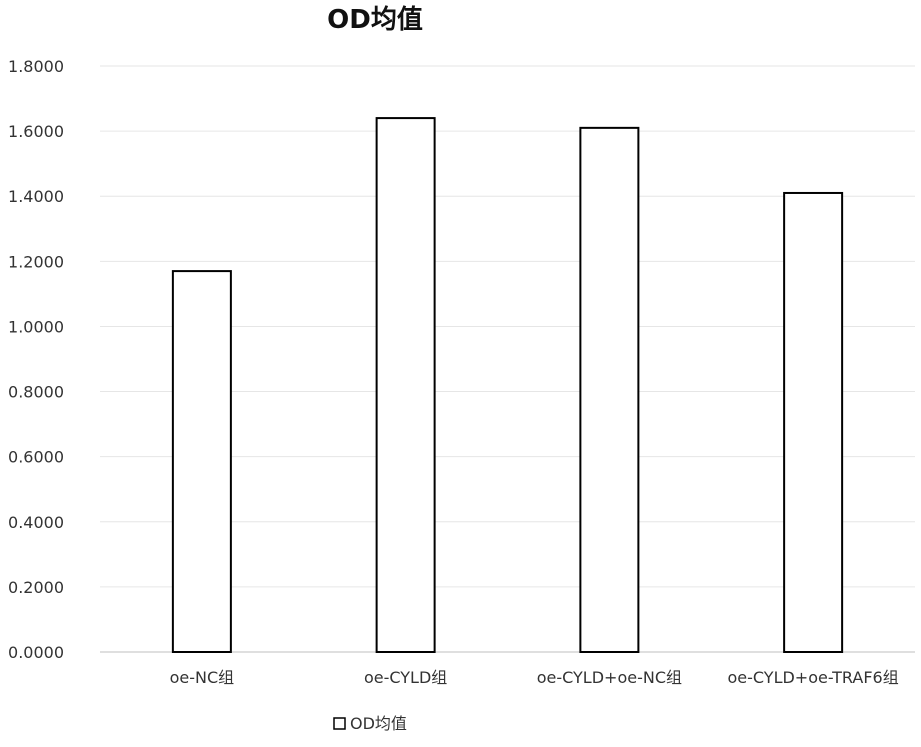 The height and width of the screenshot is (747, 921). I want to click on chart-title: OD均值, so click(375, 20).